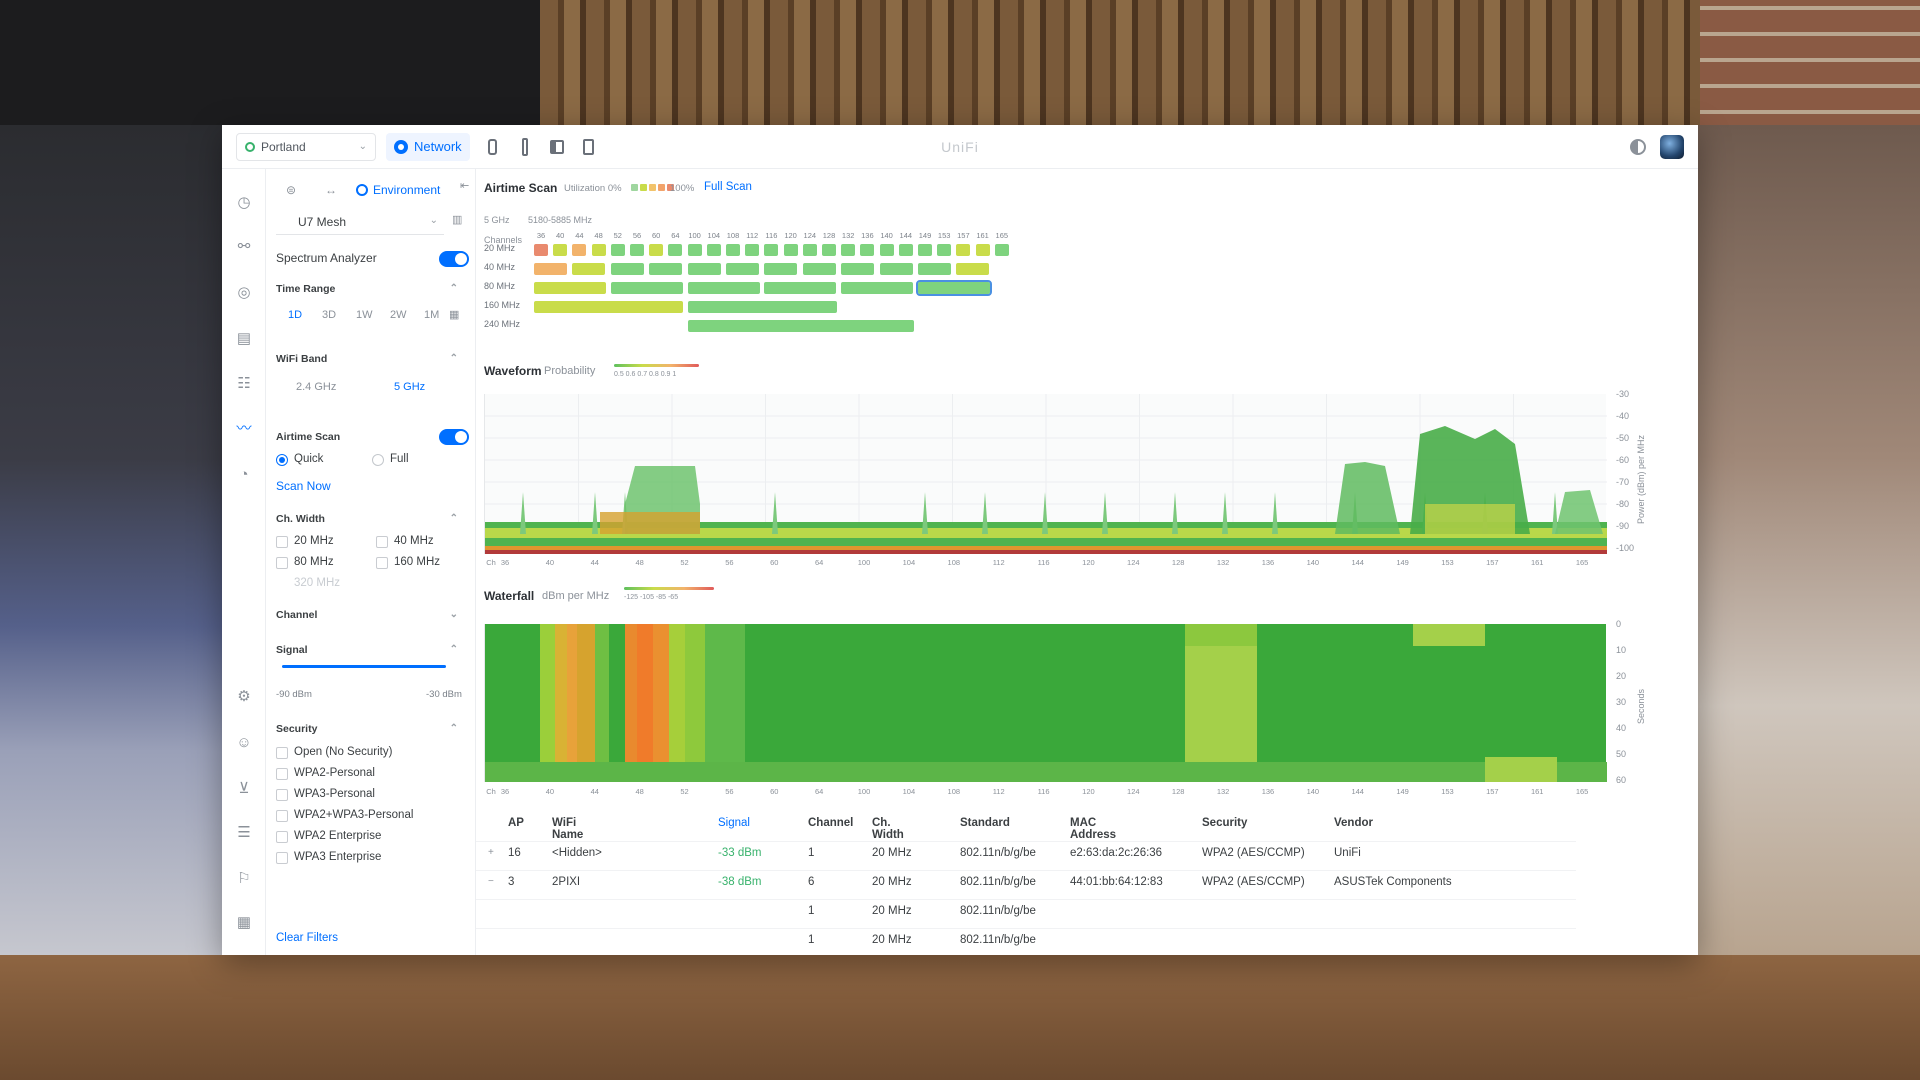 The image size is (1920, 1080). I want to click on ch-width-title: Ch. Width ⌃, so click(370, 519).